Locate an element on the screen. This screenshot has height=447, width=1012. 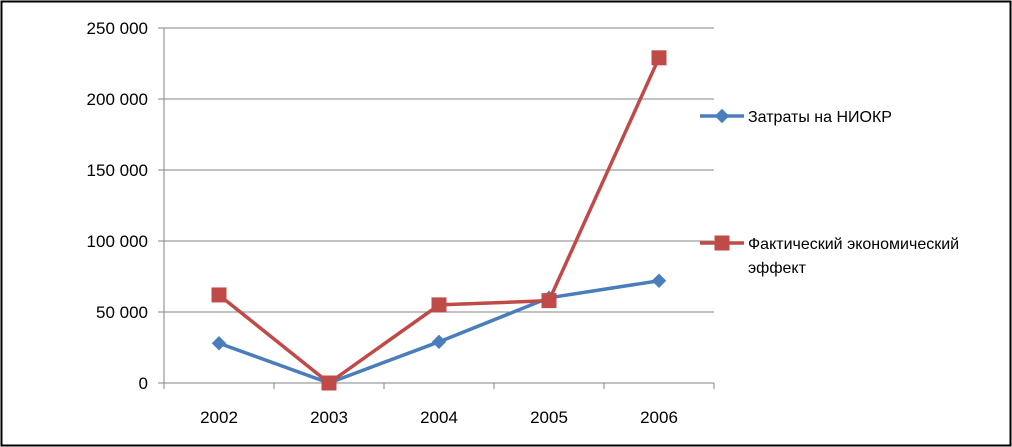
legend-item-2: Фактический экономический эффект is located at coordinates (829, 256).